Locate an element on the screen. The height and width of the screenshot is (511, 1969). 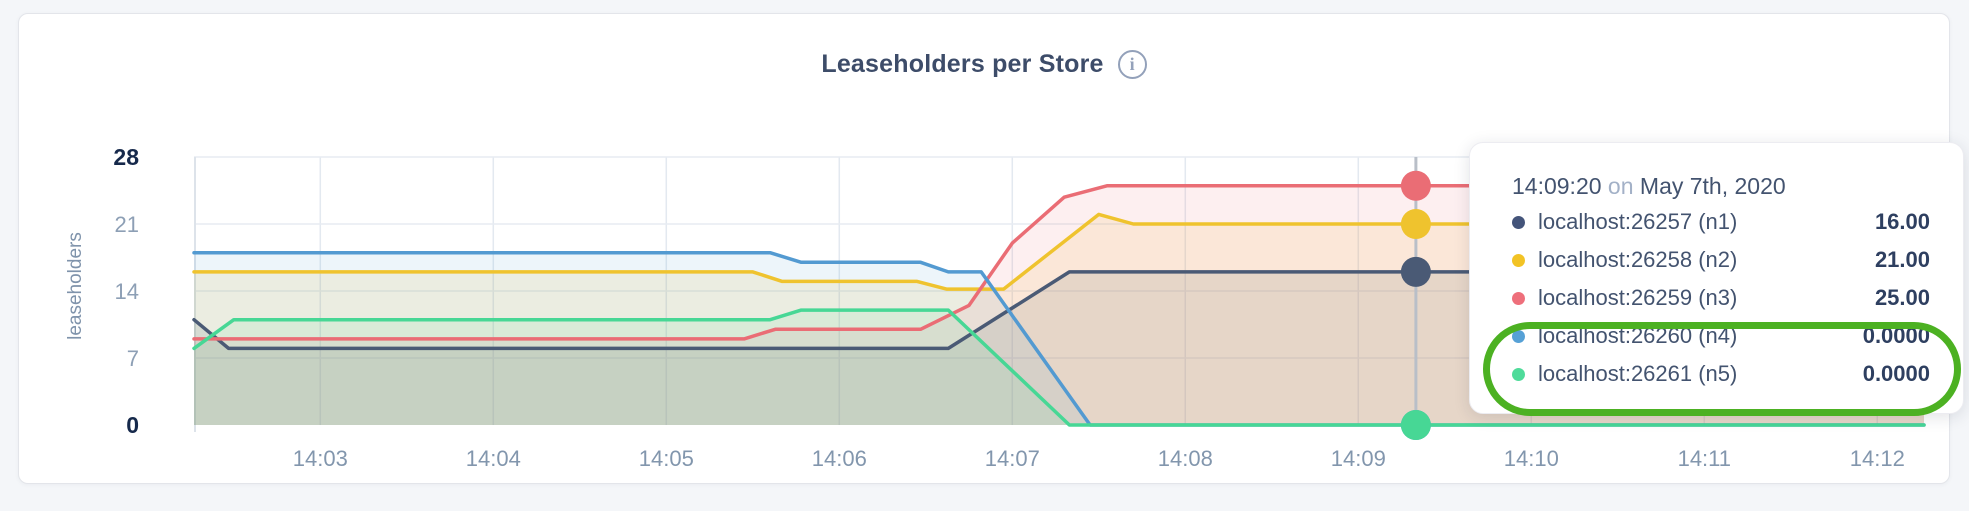
info-icon: i is located at coordinates (1132, 64).